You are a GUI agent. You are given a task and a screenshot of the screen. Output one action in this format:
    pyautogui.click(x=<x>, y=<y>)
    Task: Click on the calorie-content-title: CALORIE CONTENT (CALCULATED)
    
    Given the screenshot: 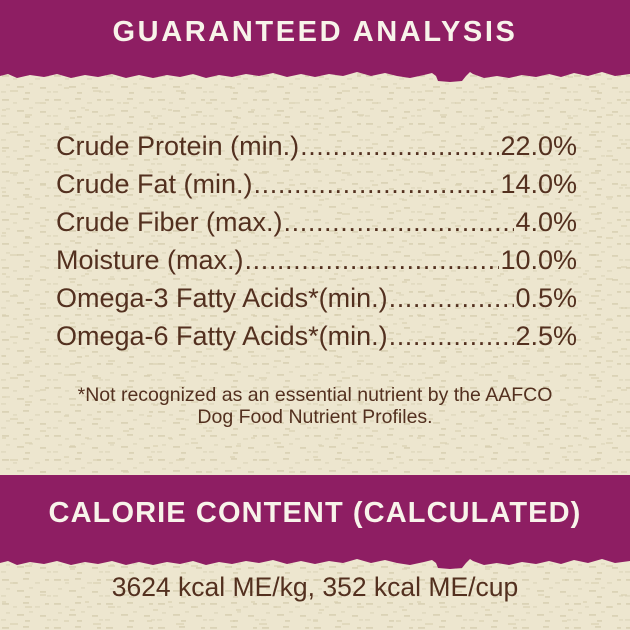 What is the action you would take?
    pyautogui.click(x=315, y=512)
    